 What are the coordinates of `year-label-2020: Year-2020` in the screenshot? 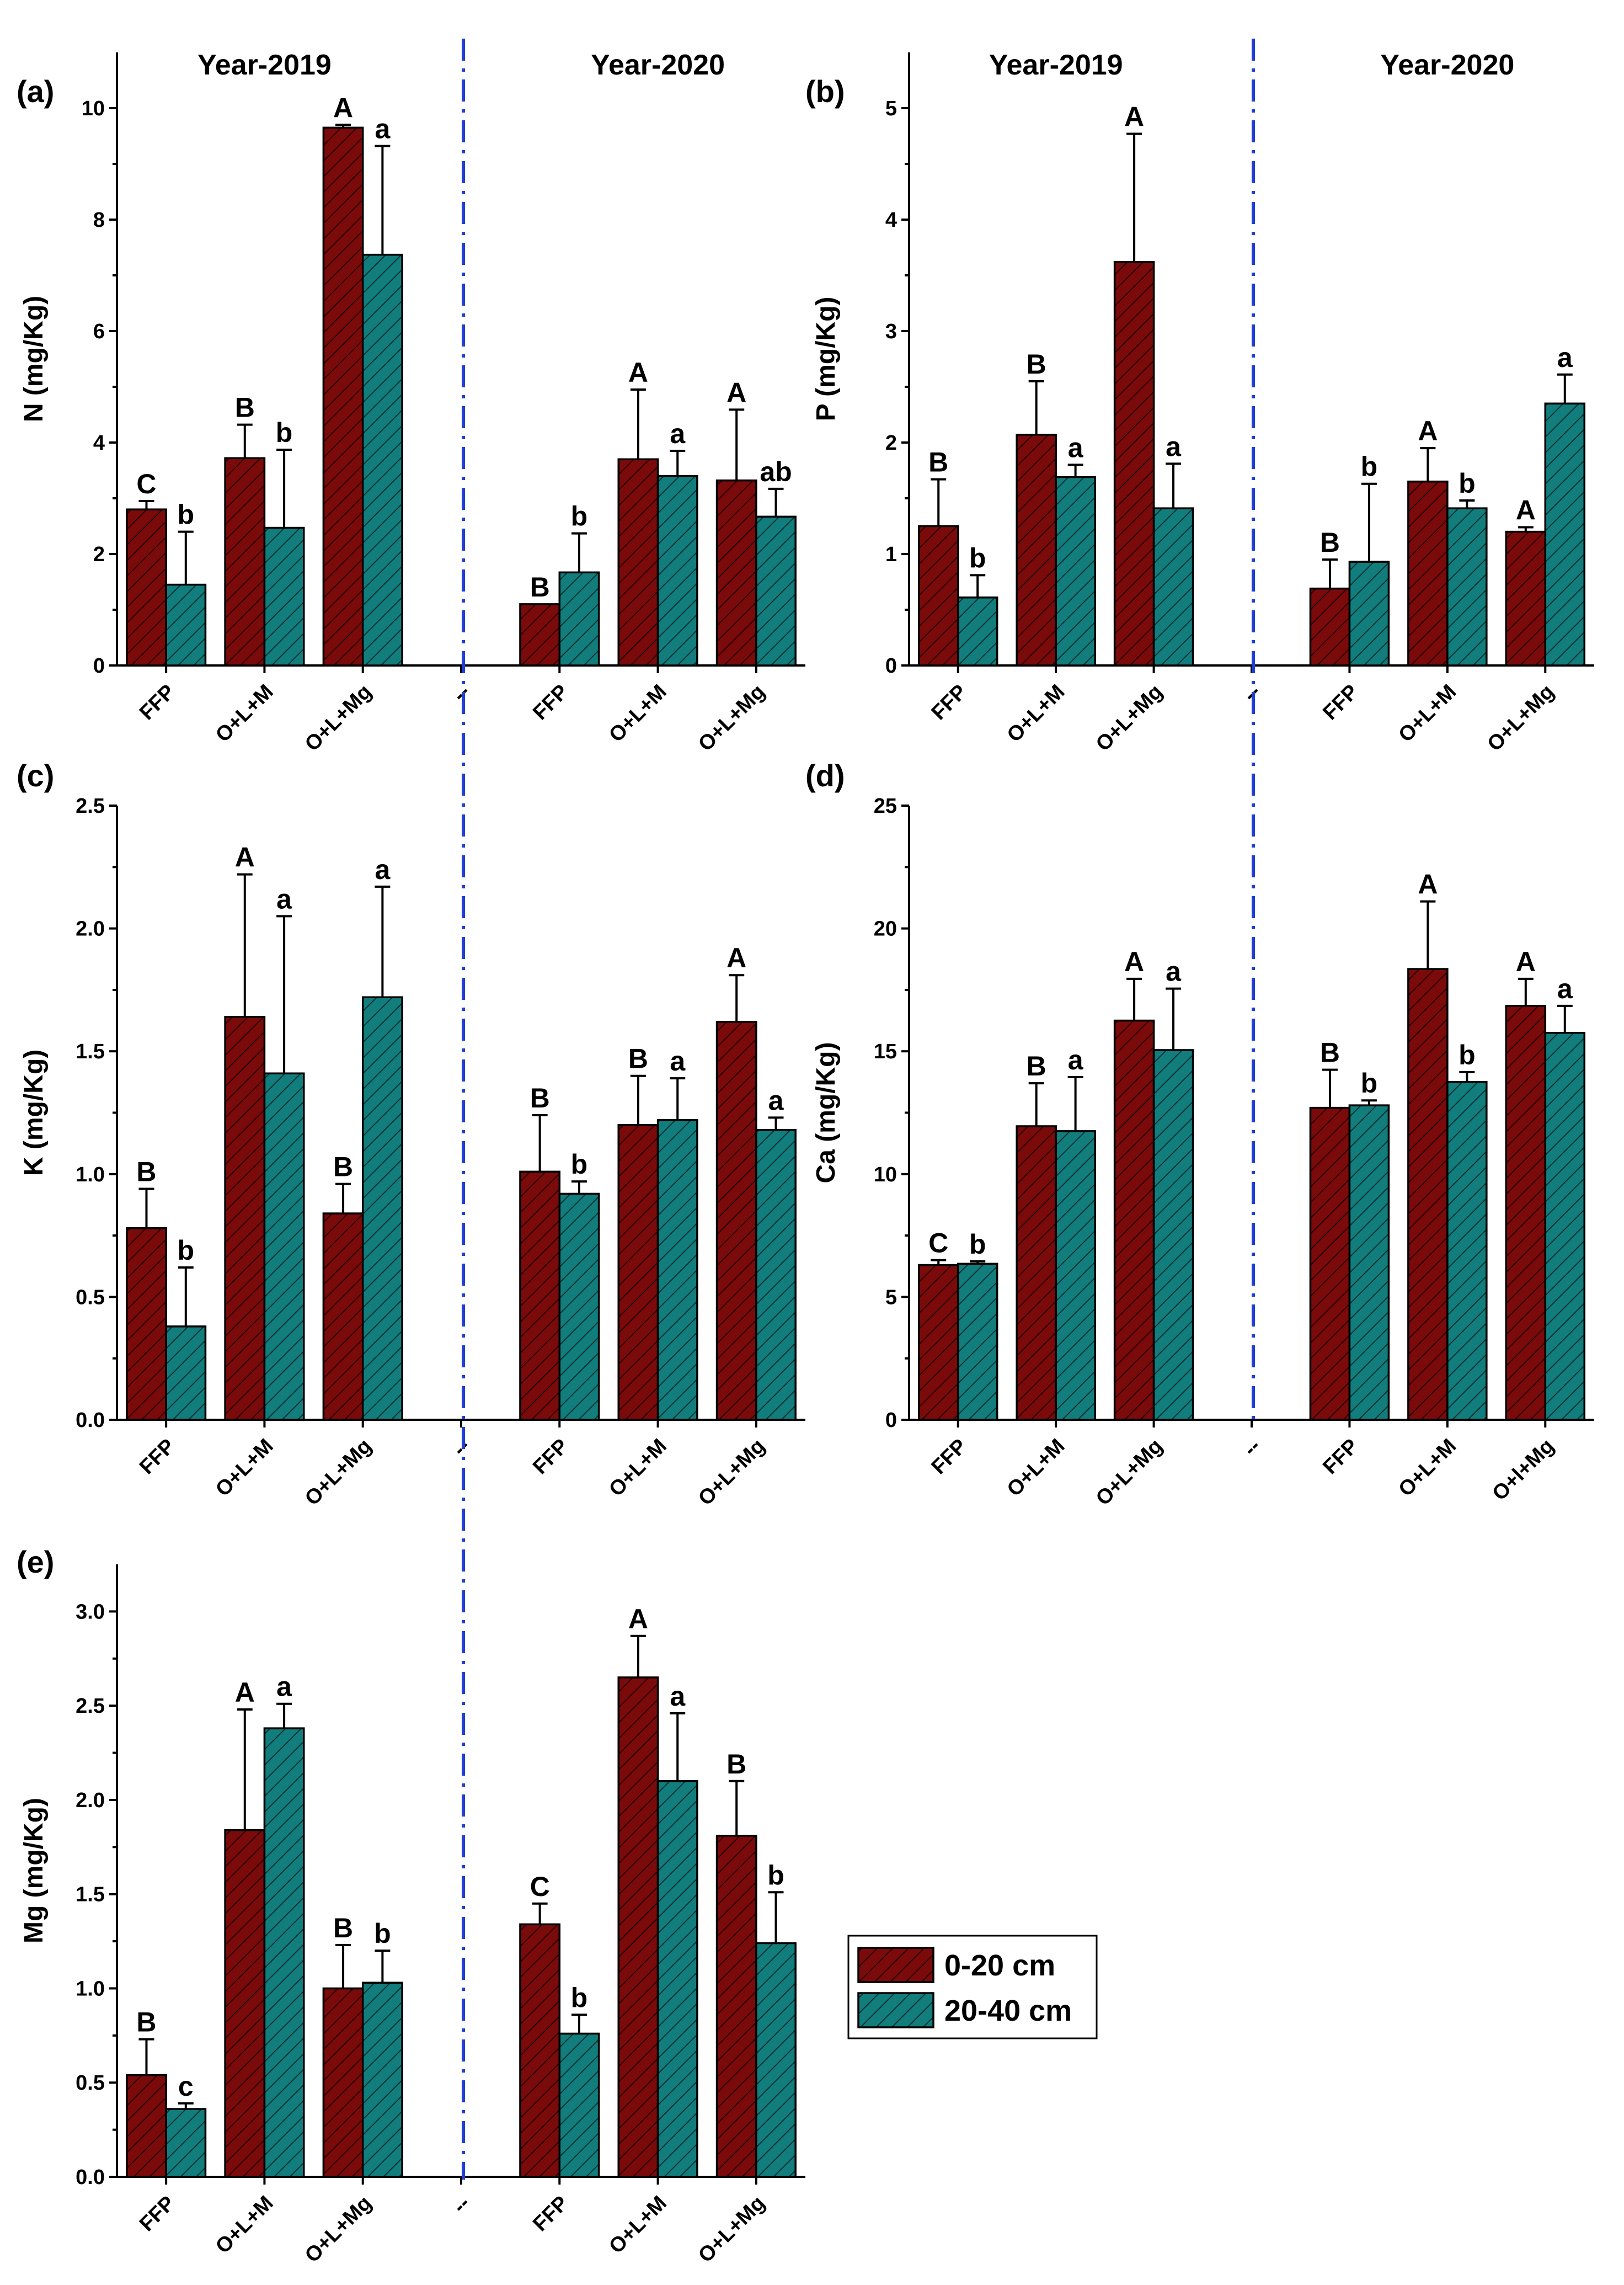 It's located at (658, 65).